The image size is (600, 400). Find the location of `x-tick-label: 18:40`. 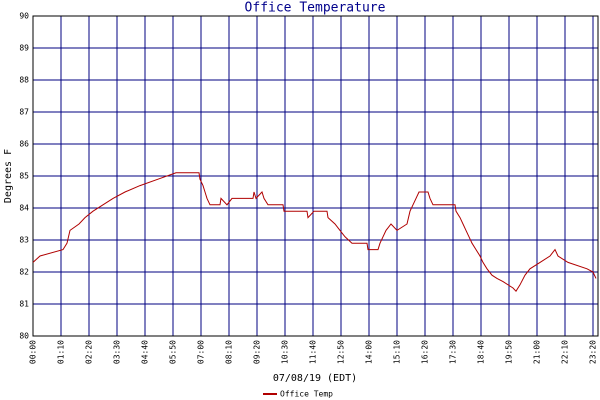

x-tick-label: 18:40 is located at coordinates (481, 352).